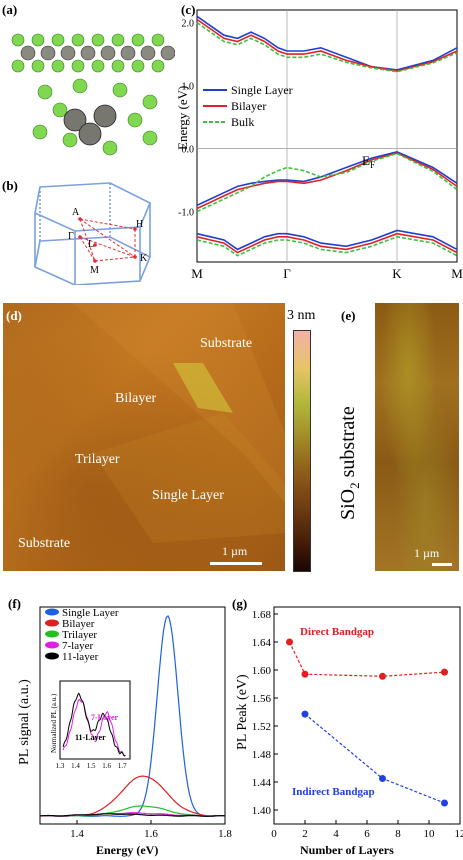 Image resolution: width=463 pixels, height=860 pixels. I want to click on band-legend-label: Single Layer, so click(262, 90).